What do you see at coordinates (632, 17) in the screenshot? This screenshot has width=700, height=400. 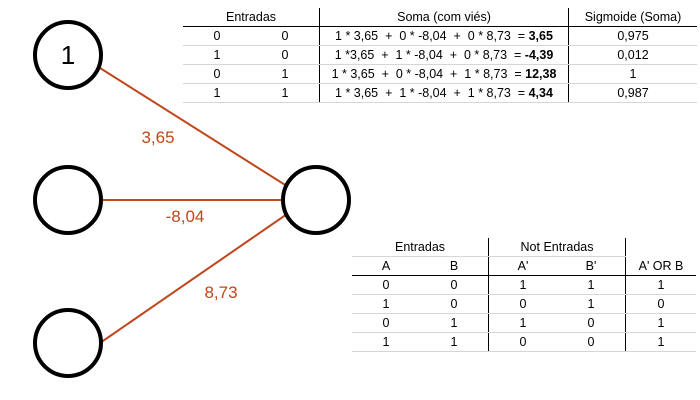 I see `header-sigmoide: Sigmoide (Soma)` at bounding box center [632, 17].